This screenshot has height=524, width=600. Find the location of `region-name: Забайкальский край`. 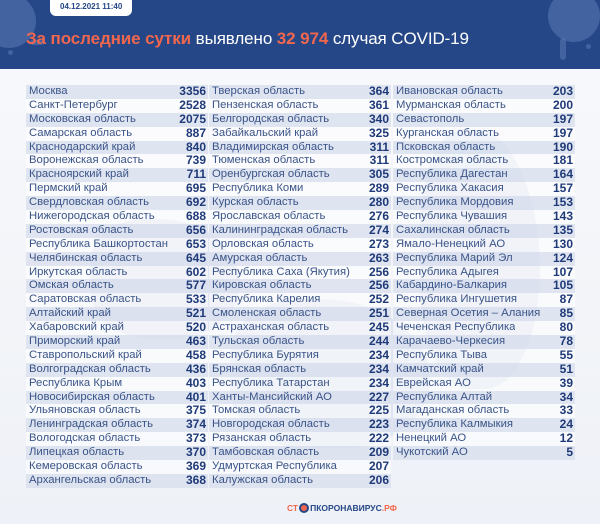

region-name: Забайкальский край is located at coordinates (265, 132).